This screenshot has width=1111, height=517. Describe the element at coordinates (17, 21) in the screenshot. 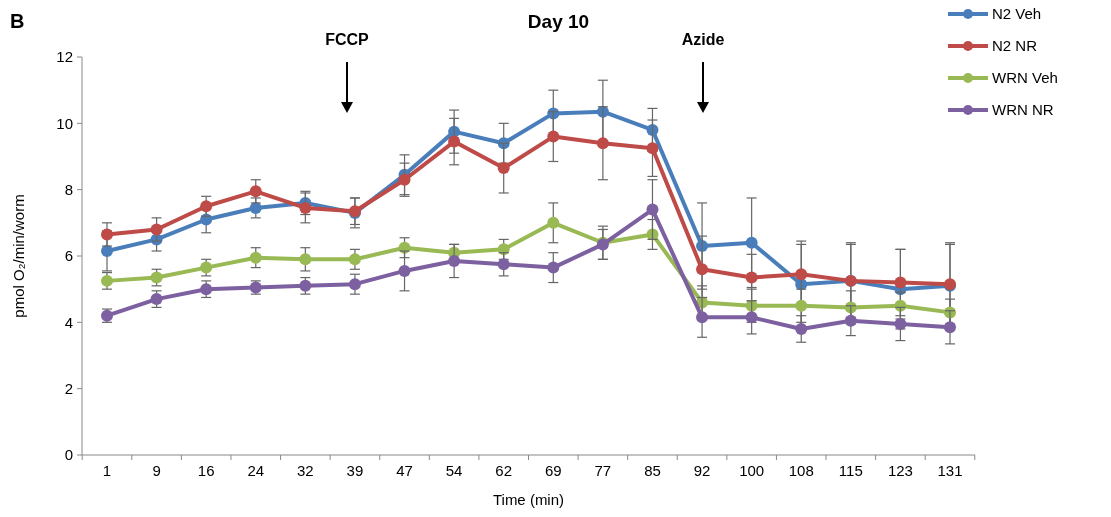

I see `text: B` at that location.